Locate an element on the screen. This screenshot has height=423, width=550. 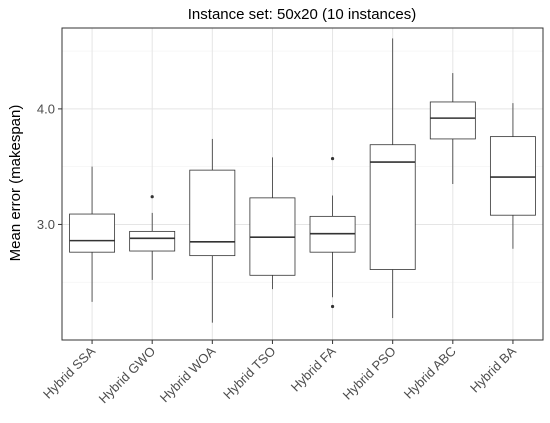
x-tick-label: Hybrid PSO is located at coordinates (369, 373).